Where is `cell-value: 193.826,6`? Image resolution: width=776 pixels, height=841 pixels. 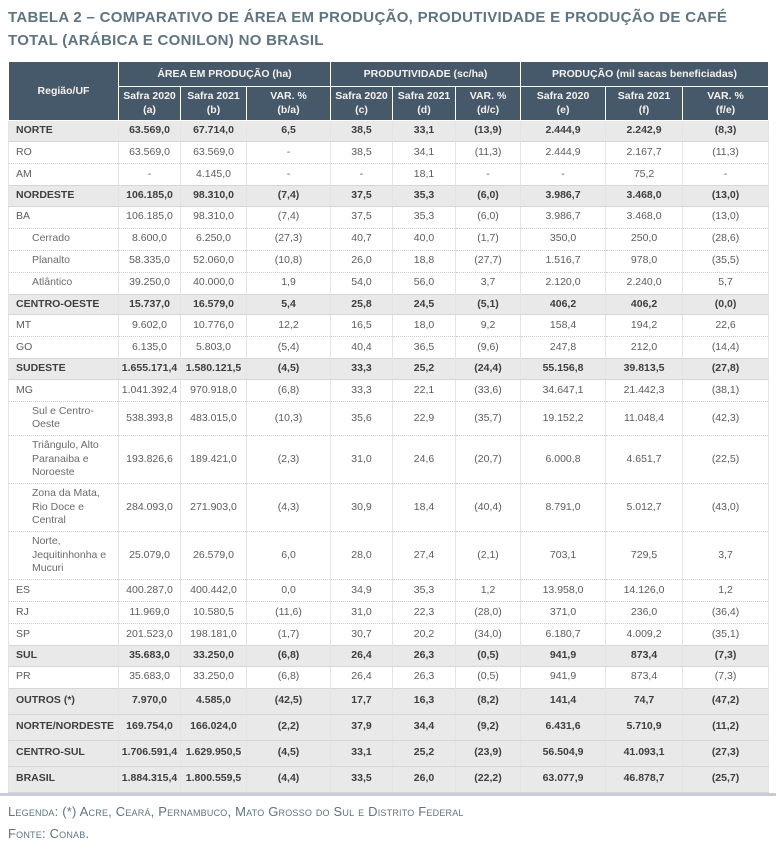
cell-value: 193.826,6 is located at coordinates (149, 460).